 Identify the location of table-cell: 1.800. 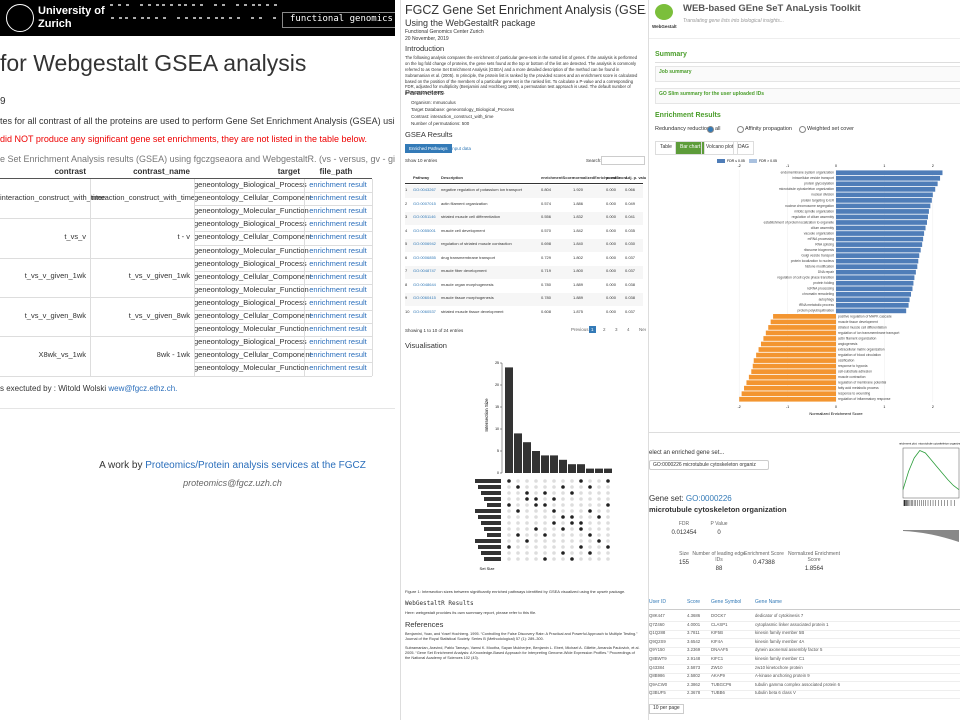
(578, 270).